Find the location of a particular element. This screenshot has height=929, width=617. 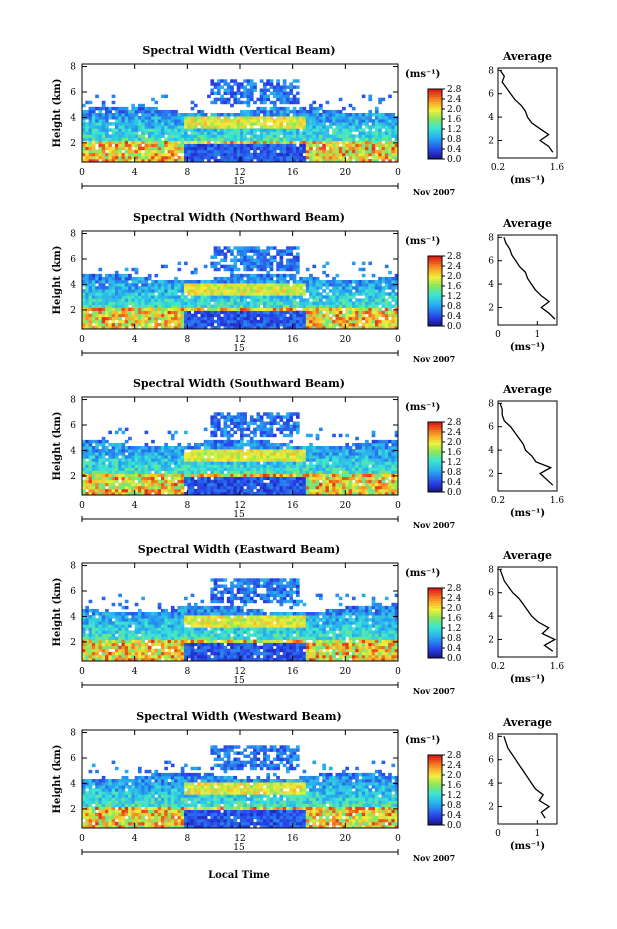

colorbar-tick-label: 0.0 is located at coordinates (454, 160).